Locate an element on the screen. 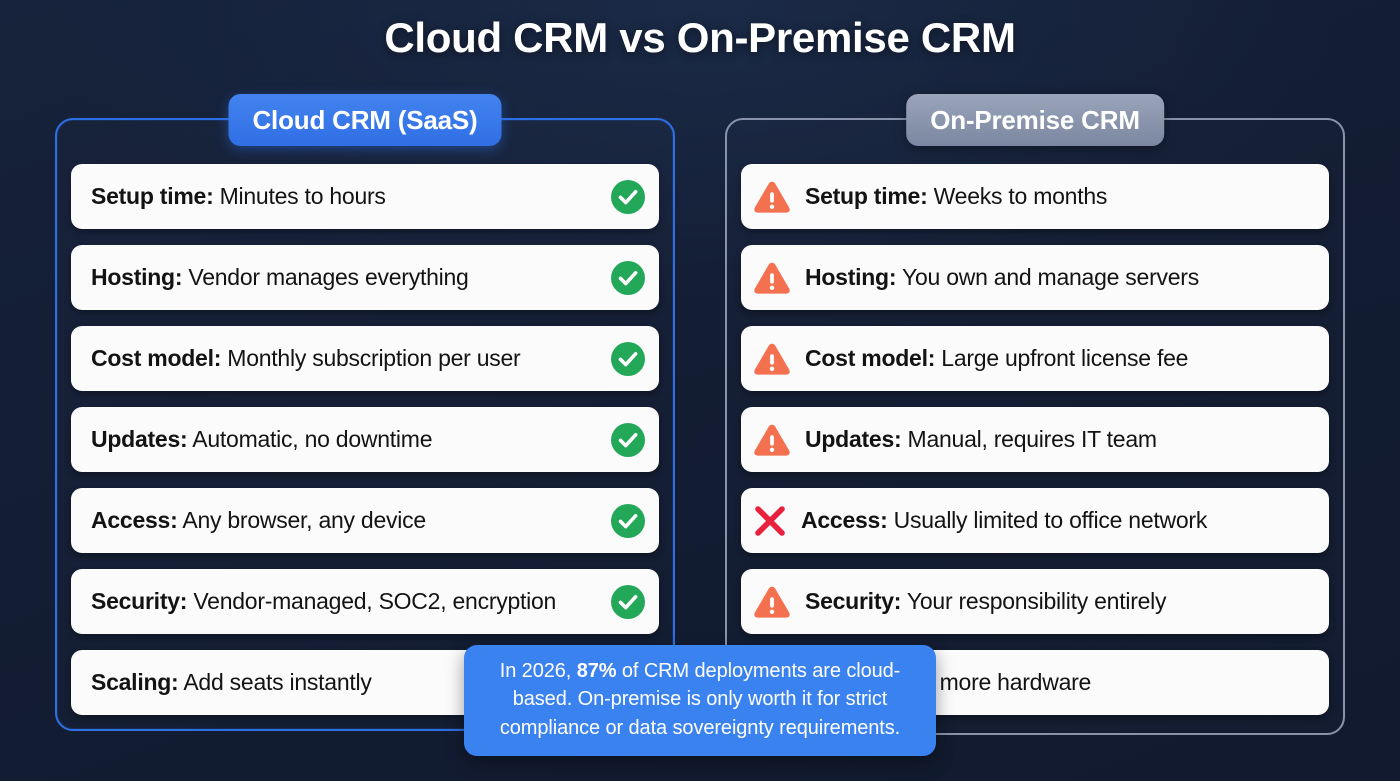 Image resolution: width=1400 pixels, height=781 pixels. table-row: Security: Your responsibility entirely is located at coordinates (1035, 601).